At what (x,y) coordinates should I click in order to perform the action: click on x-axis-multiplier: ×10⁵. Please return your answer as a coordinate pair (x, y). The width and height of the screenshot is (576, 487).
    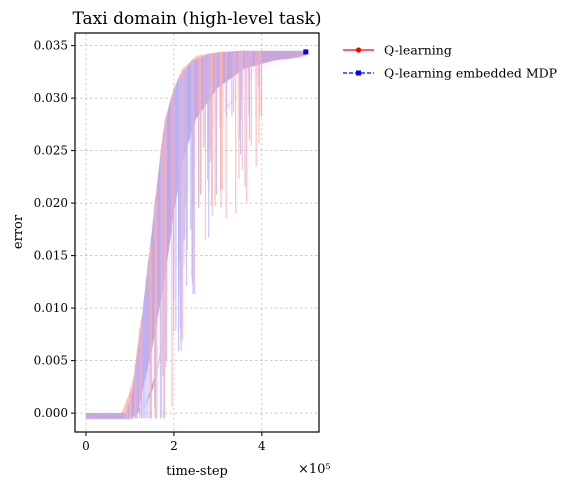
    Looking at the image, I should click on (314, 469).